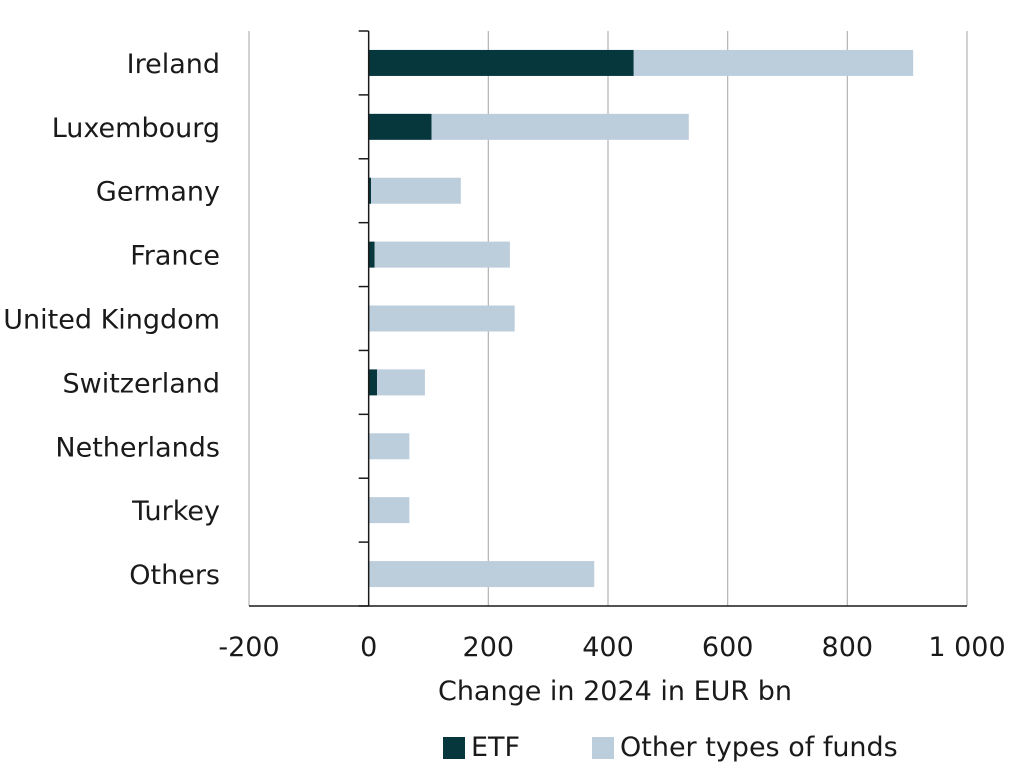 The image size is (1024, 768). I want to click on x-tick-labels: -200 0 200 400 600 800 1 000, so click(611, 647).